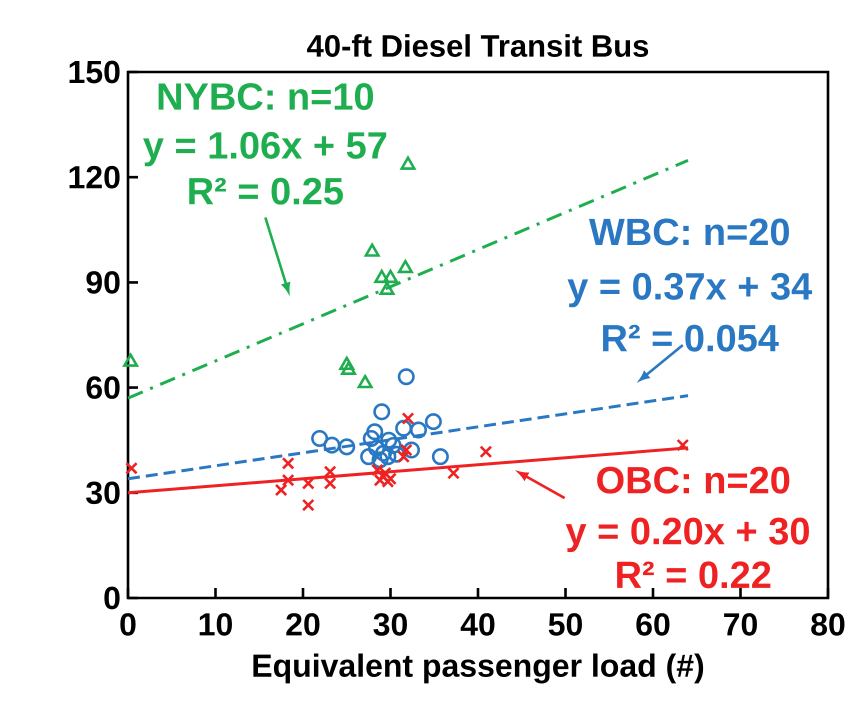 The width and height of the screenshot is (868, 724). Describe the element at coordinates (687, 535) in the screenshot. I see `annotation: y = 0.20x + 30` at that location.